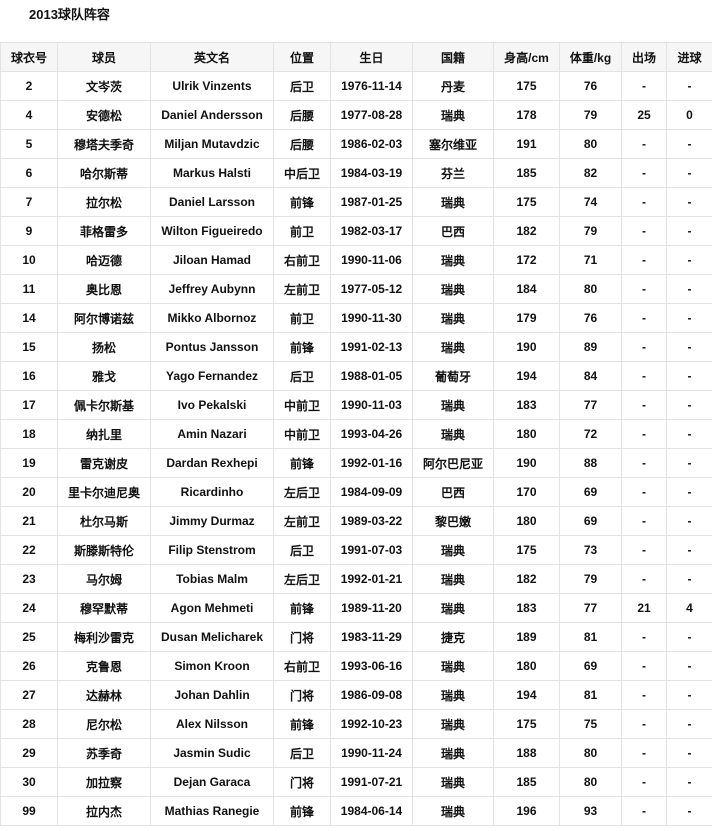 This screenshot has width=712, height=831. What do you see at coordinates (29, 144) in the screenshot?
I see `cell-number: 5` at bounding box center [29, 144].